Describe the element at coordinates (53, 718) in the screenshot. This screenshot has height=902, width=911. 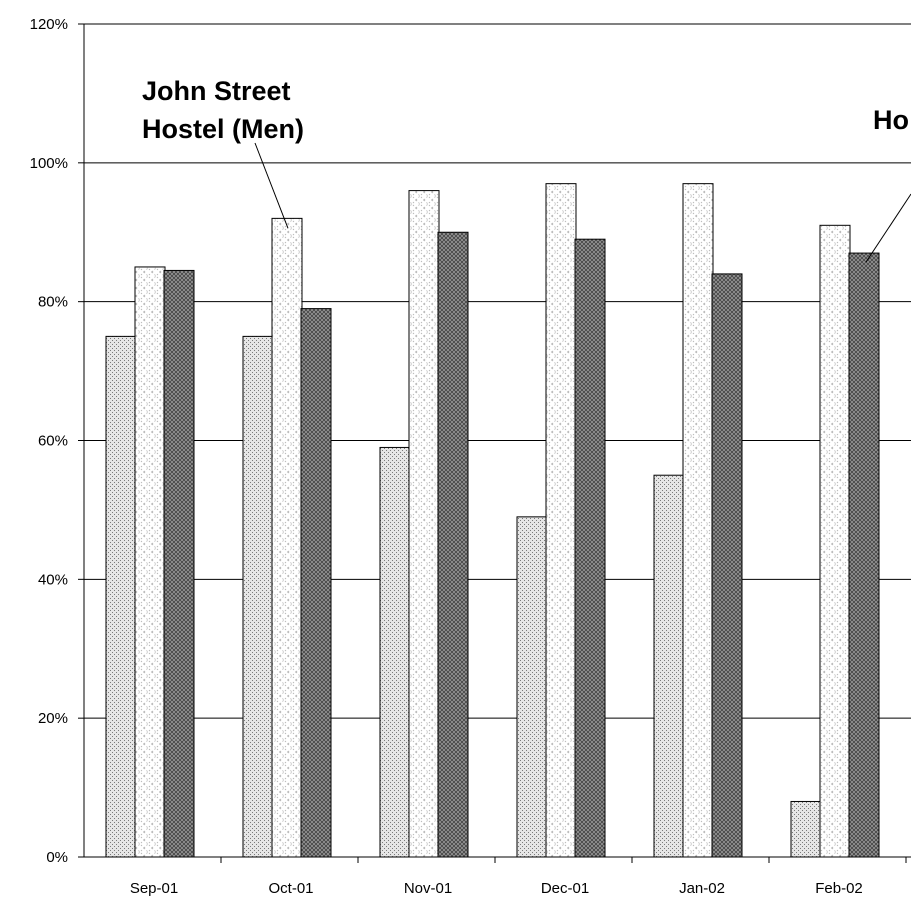
I see `y-tick-label: 20%` at that location.